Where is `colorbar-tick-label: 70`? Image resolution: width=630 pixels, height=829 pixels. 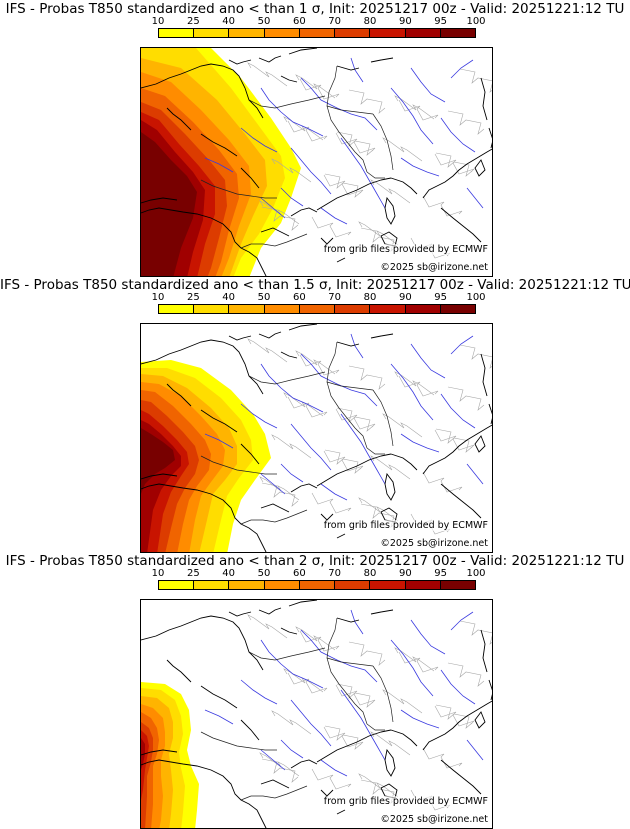
colorbar-tick-label: 70 is located at coordinates (335, 297).